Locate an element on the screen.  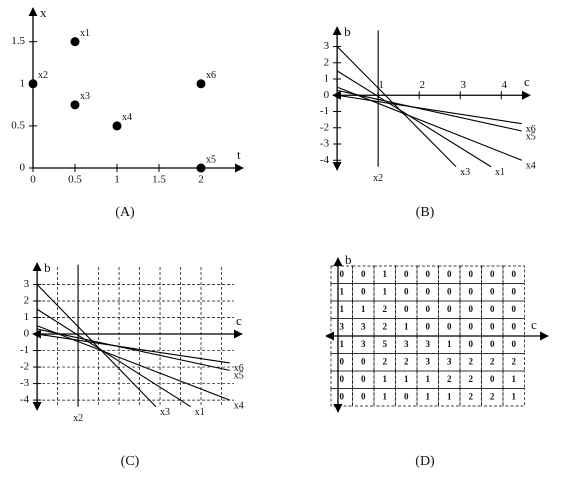
y-tick-label: 2 is located at coordinates (27, 301).